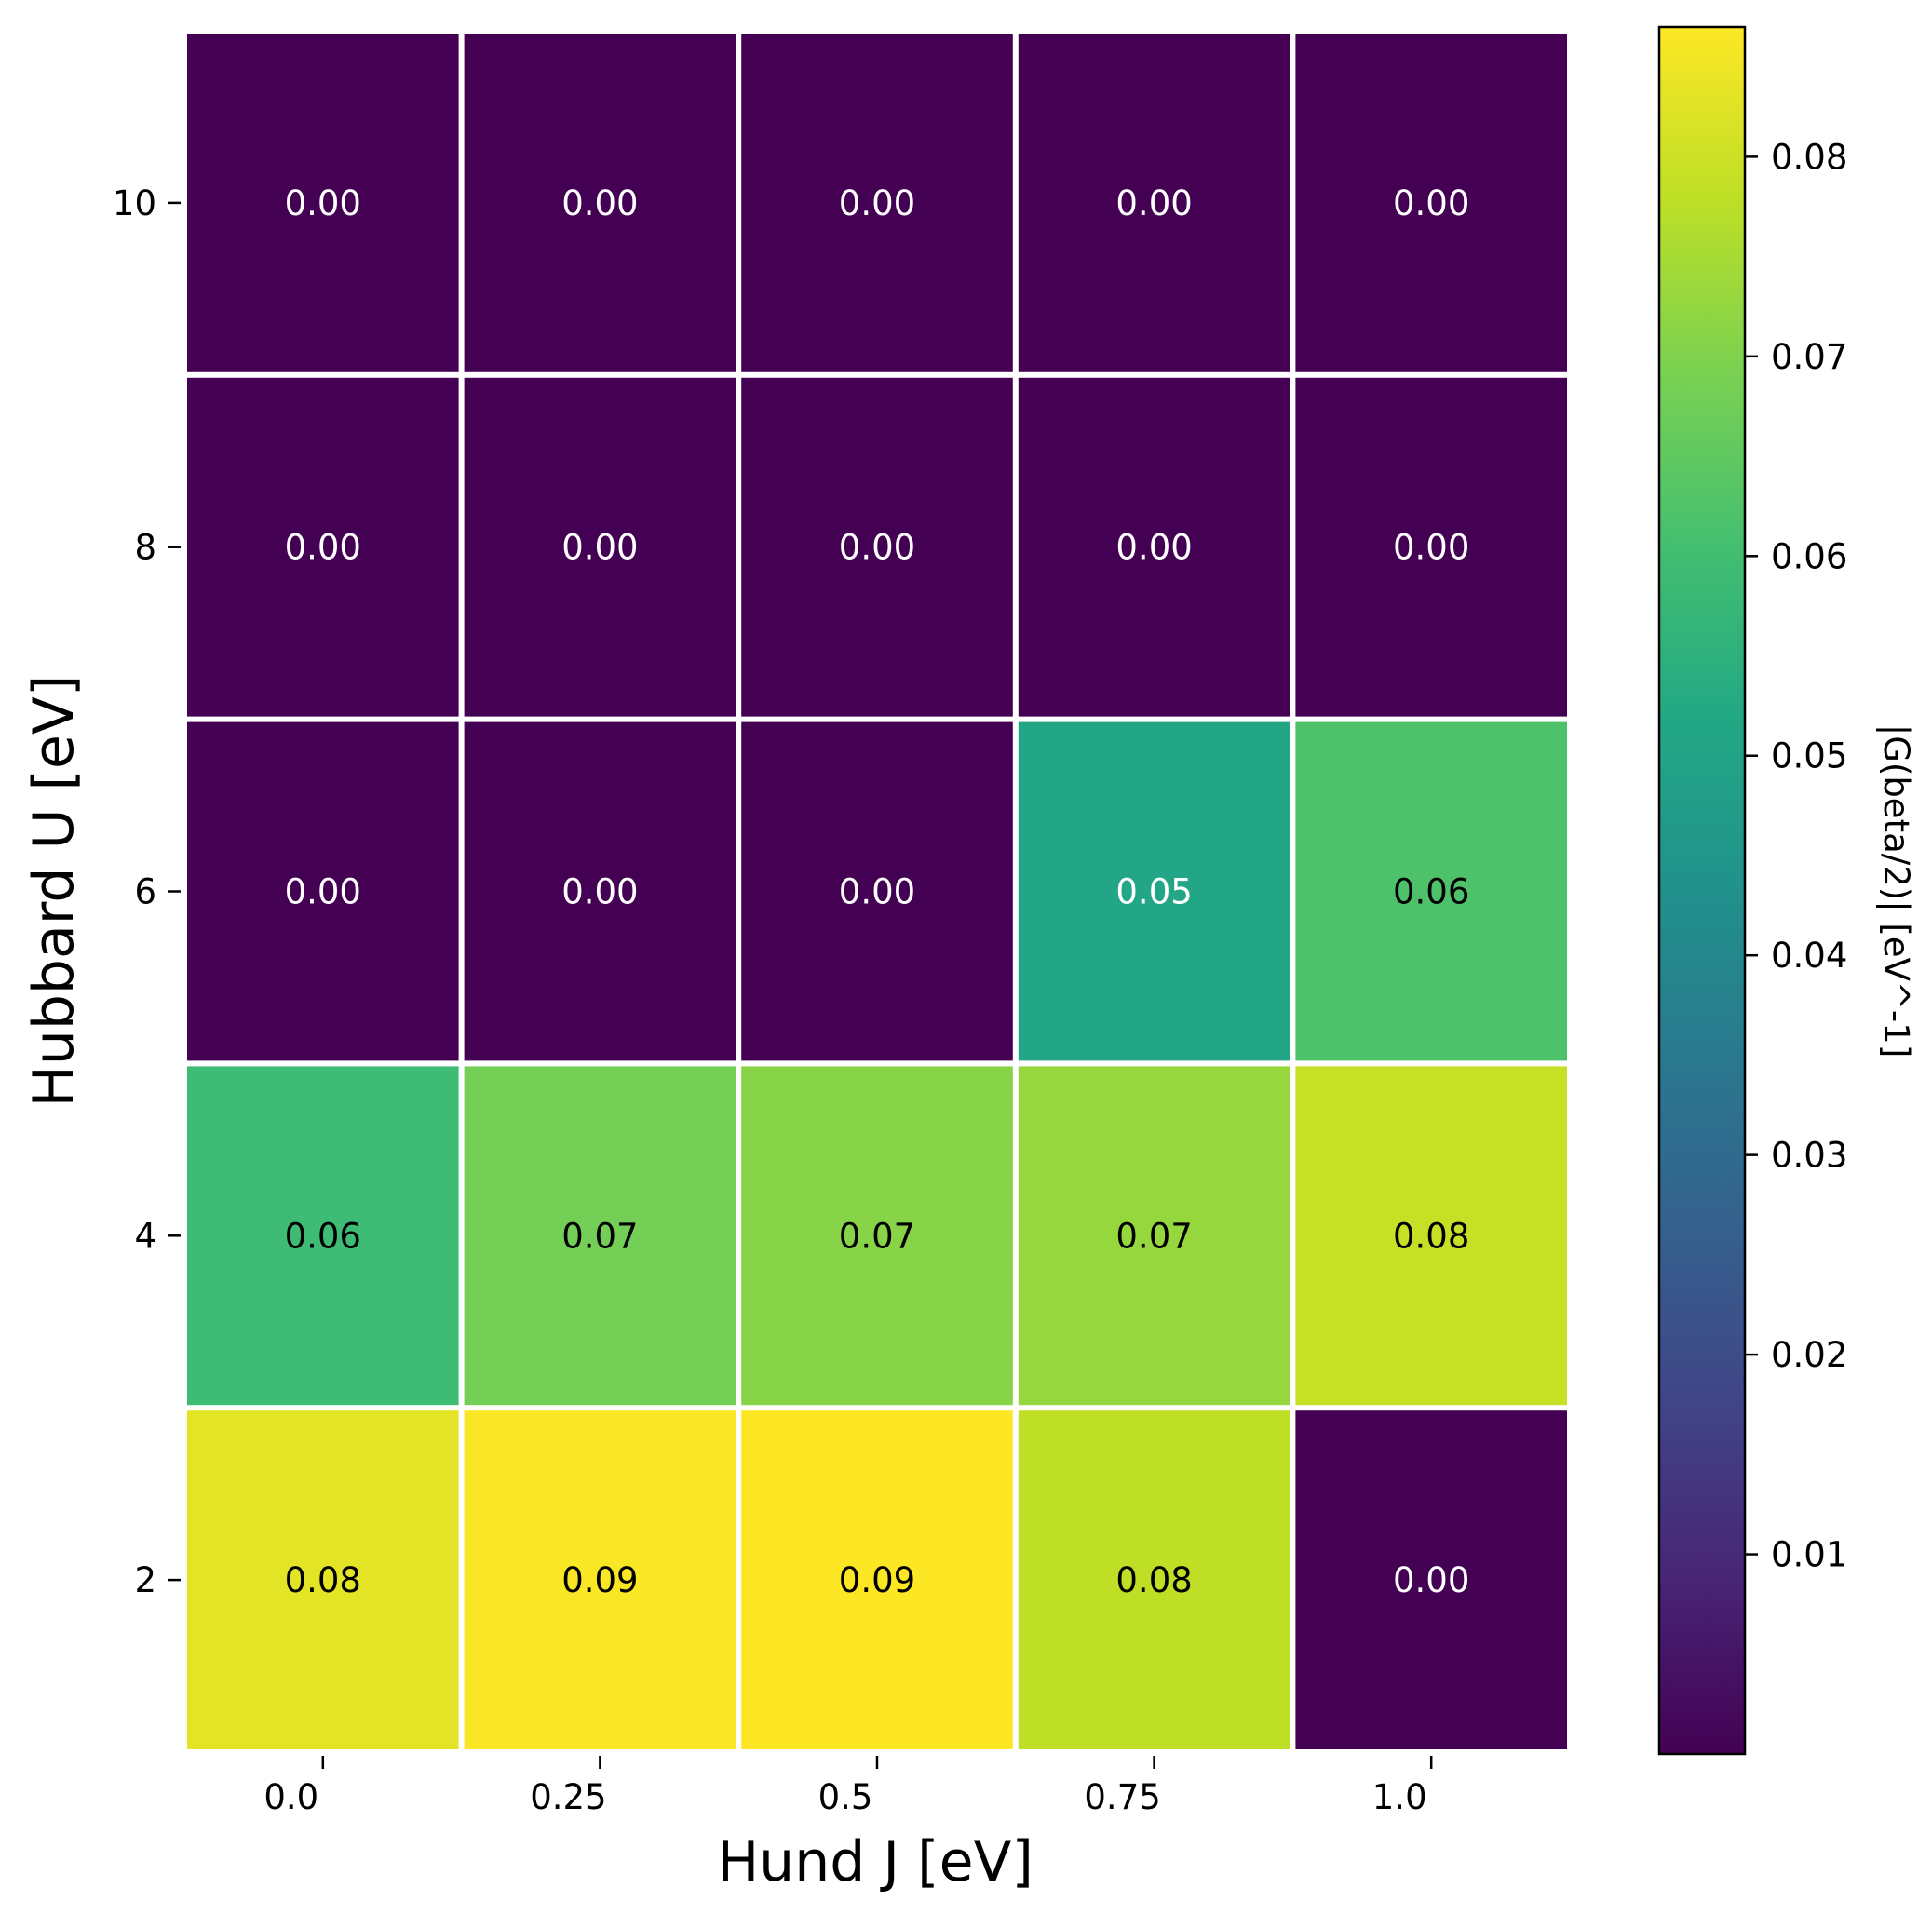 The image size is (1932, 1915). Describe the element at coordinates (1809, 556) in the screenshot. I see `colorbar-tick-label: 0.06` at that location.